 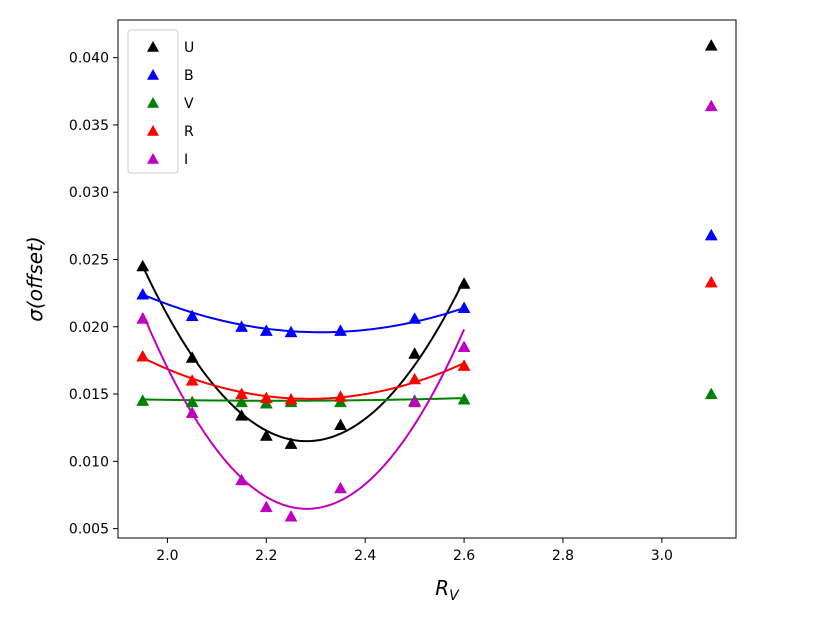 I want to click on y-axis-label: σ(offset), so click(x=35, y=279).